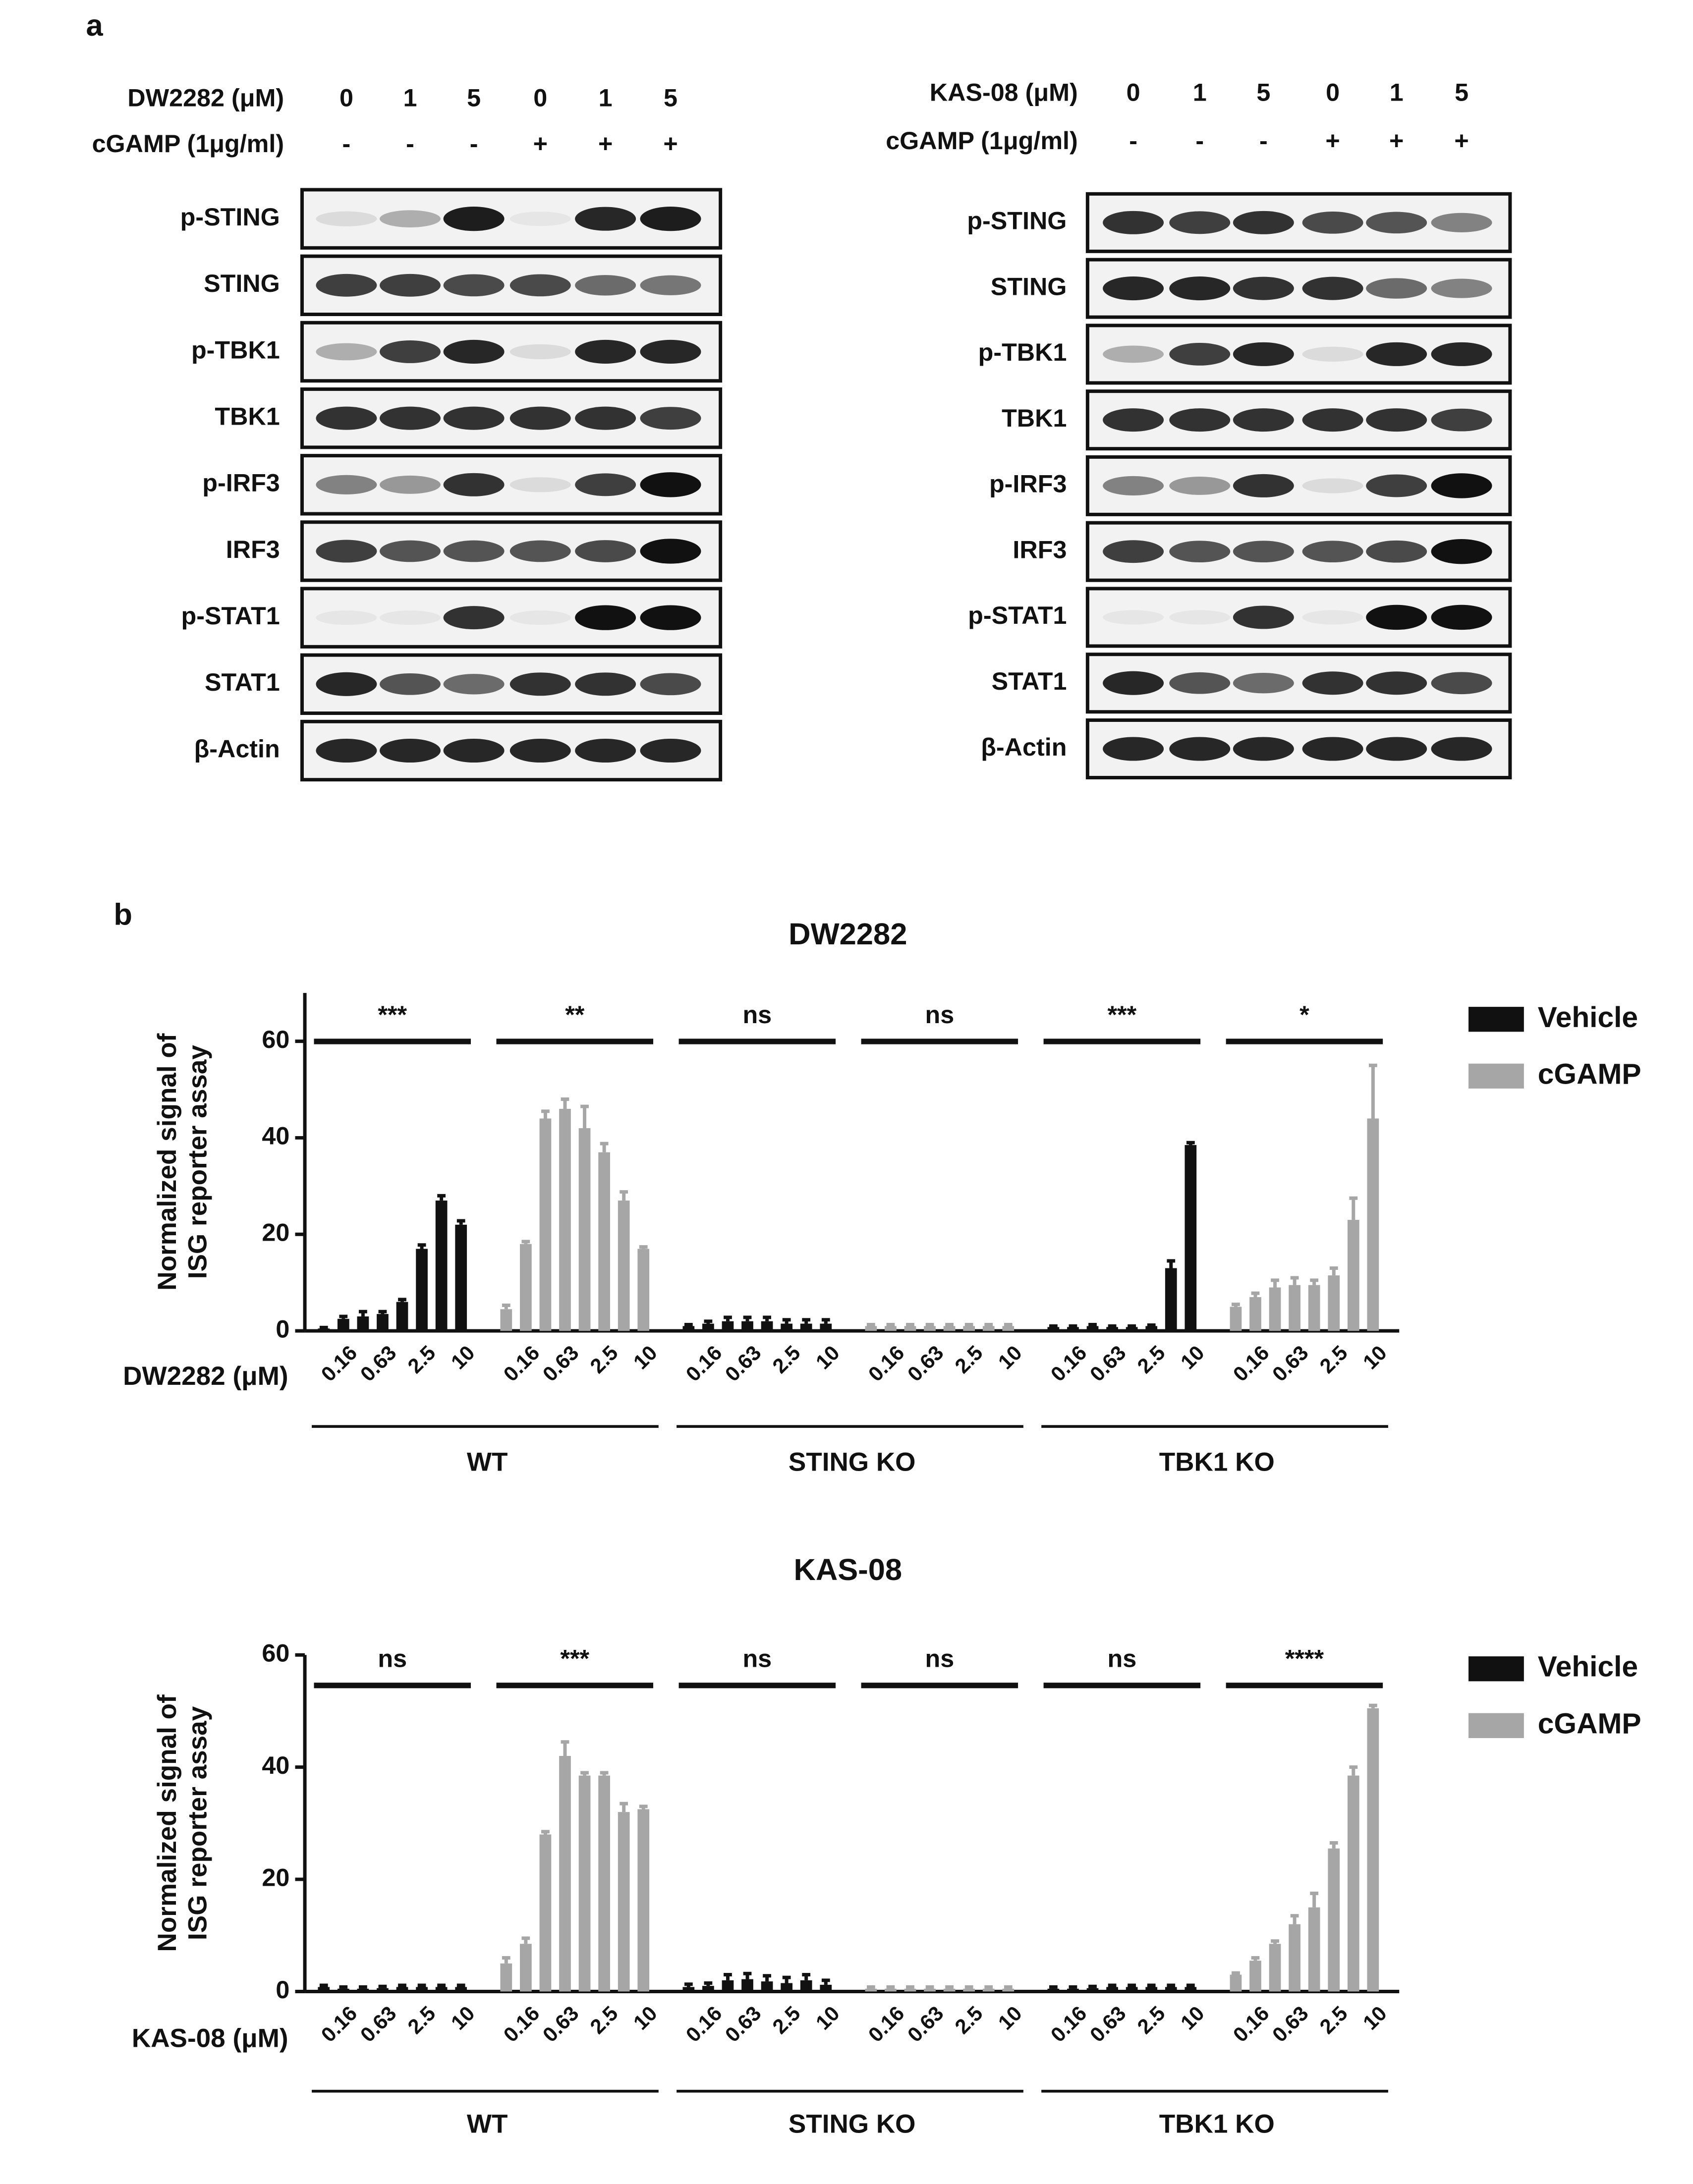  What do you see at coordinates (1029, 681) in the screenshot?
I see `blot-row-label: STAT1` at bounding box center [1029, 681].